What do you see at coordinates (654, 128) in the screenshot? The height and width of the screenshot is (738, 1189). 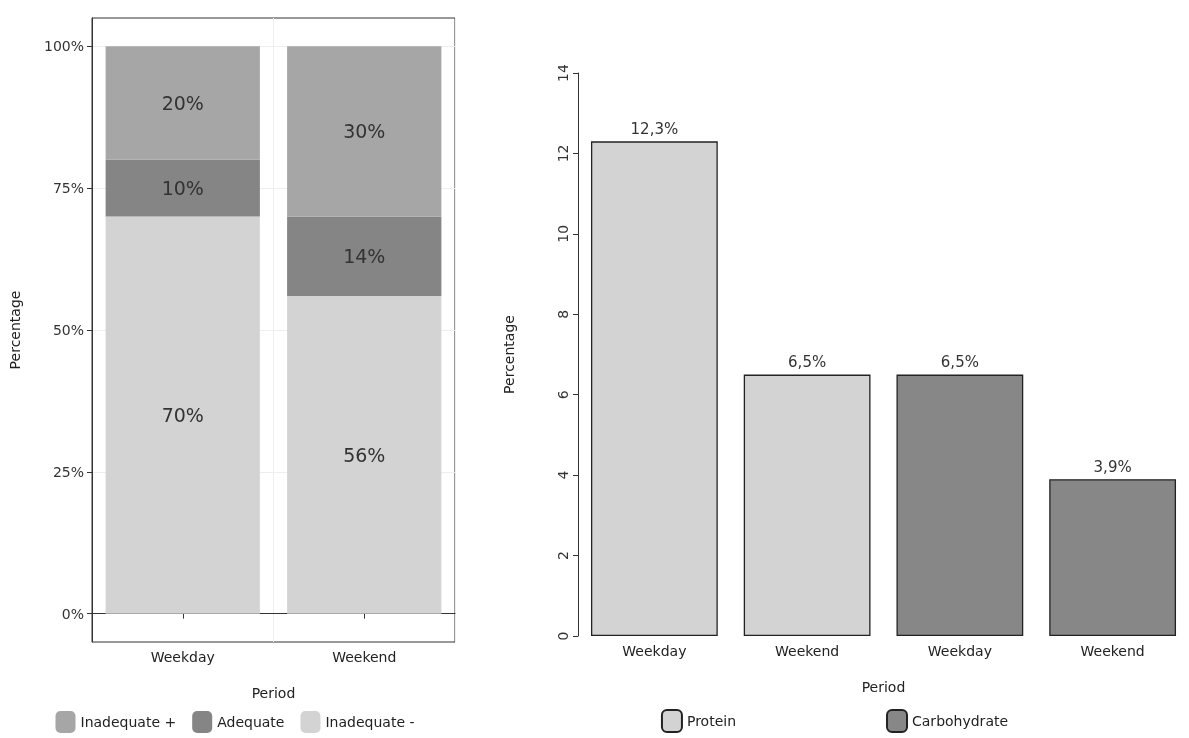 I see `data-label: 12,3%` at bounding box center [654, 128].